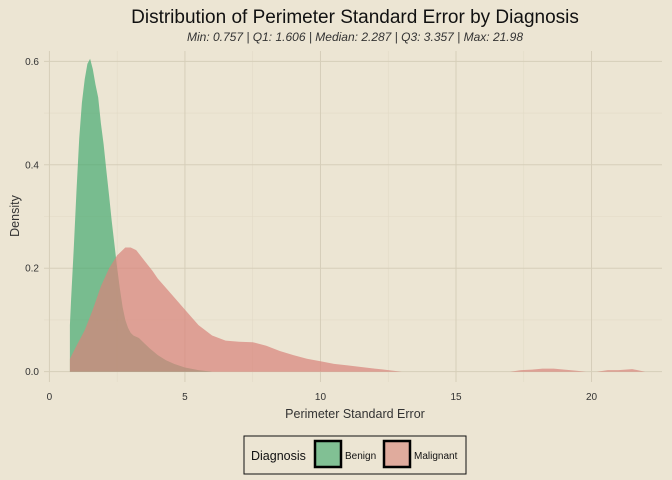  I want to click on legend-box, so click(355, 455).